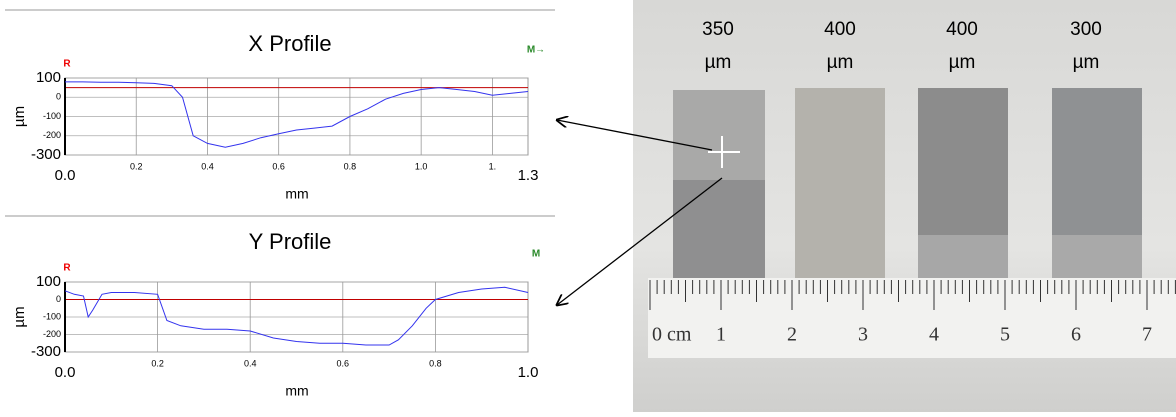 This screenshot has width=1176, height=417. Describe the element at coordinates (289, 43) in the screenshot. I see `chart-title: X Profile` at that location.